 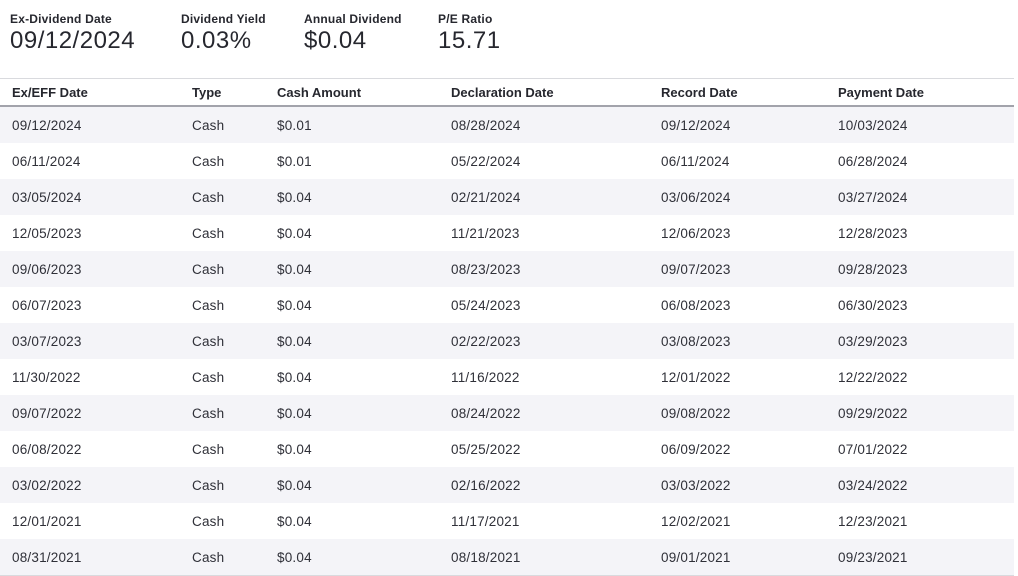 I want to click on cell-record-date: 06/09/2022, so click(x=696, y=449).